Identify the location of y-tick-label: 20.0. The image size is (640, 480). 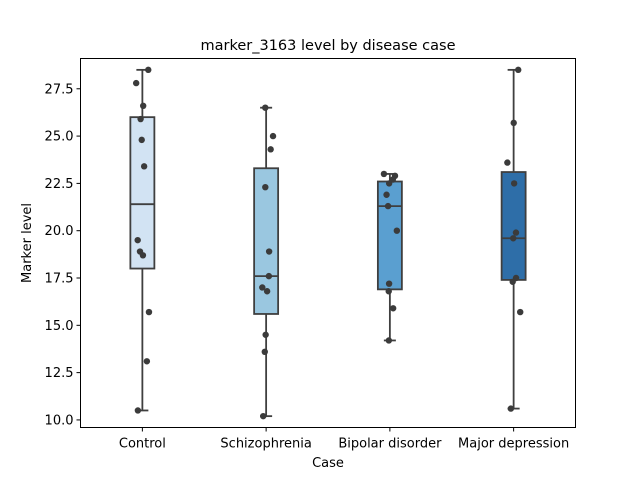
(59, 231).